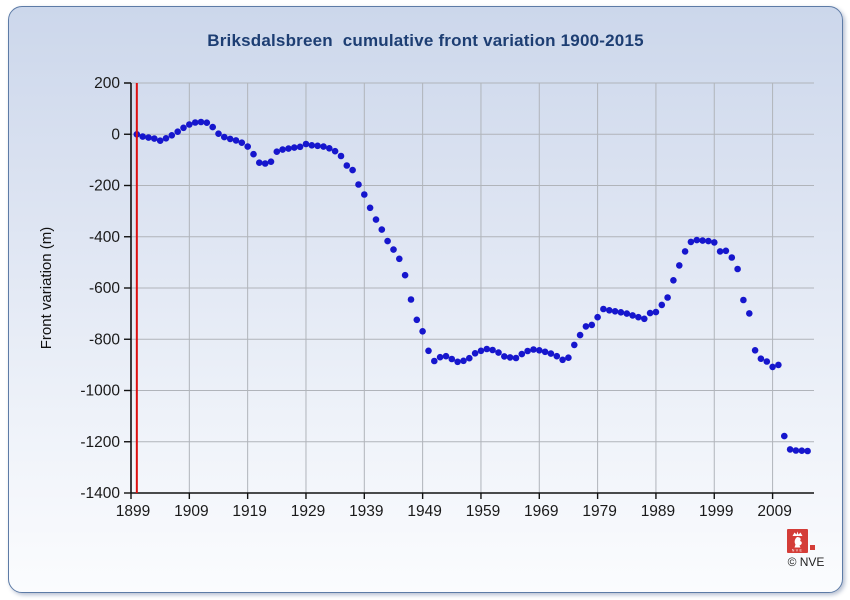 The width and height of the screenshot is (850, 600). Describe the element at coordinates (191, 511) in the screenshot. I see `x-tick-label: 1909` at that location.